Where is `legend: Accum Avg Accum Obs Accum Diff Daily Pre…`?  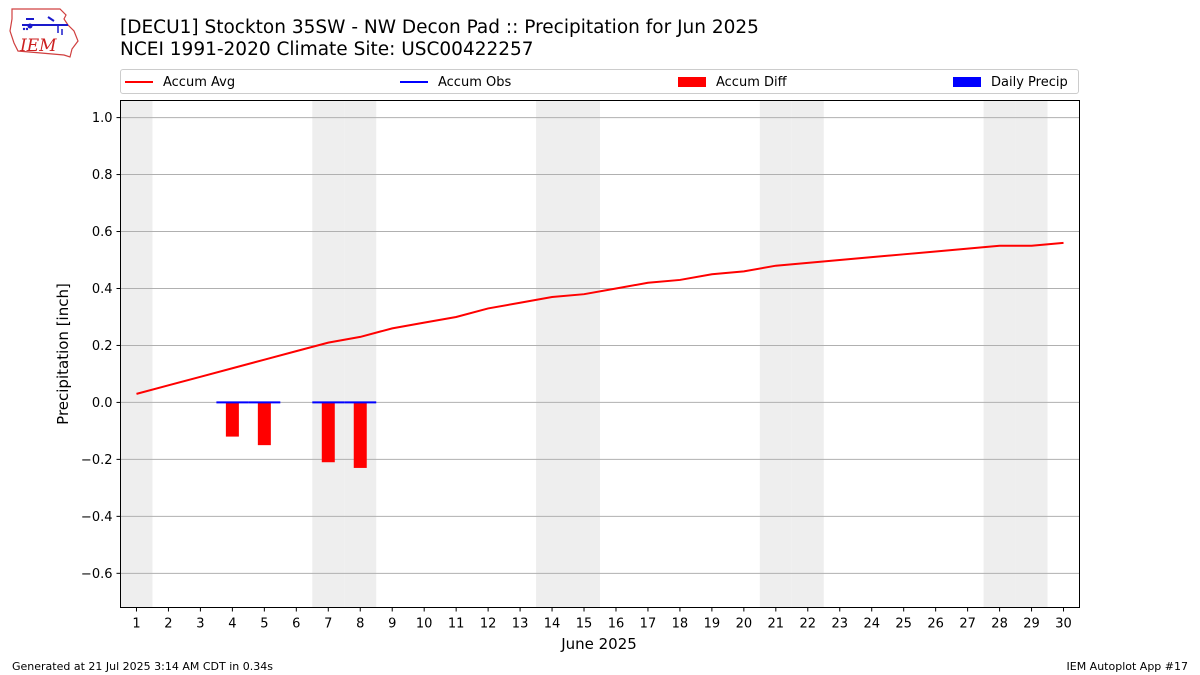
legend: Accum Avg Accum Obs Accum Diff Daily Pre… is located at coordinates (599, 81).